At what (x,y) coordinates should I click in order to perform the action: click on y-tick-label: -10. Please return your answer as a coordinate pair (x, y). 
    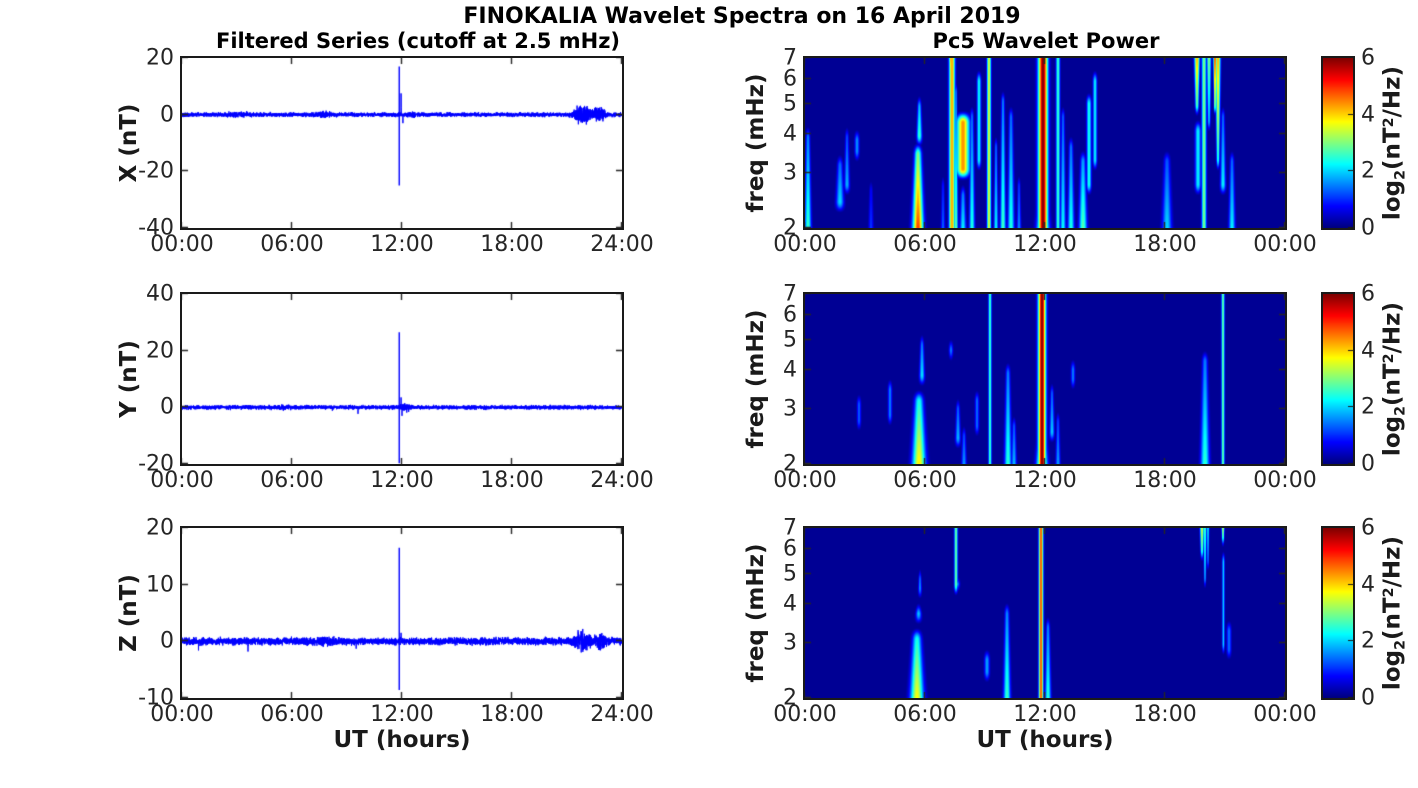
    Looking at the image, I should click on (156, 698).